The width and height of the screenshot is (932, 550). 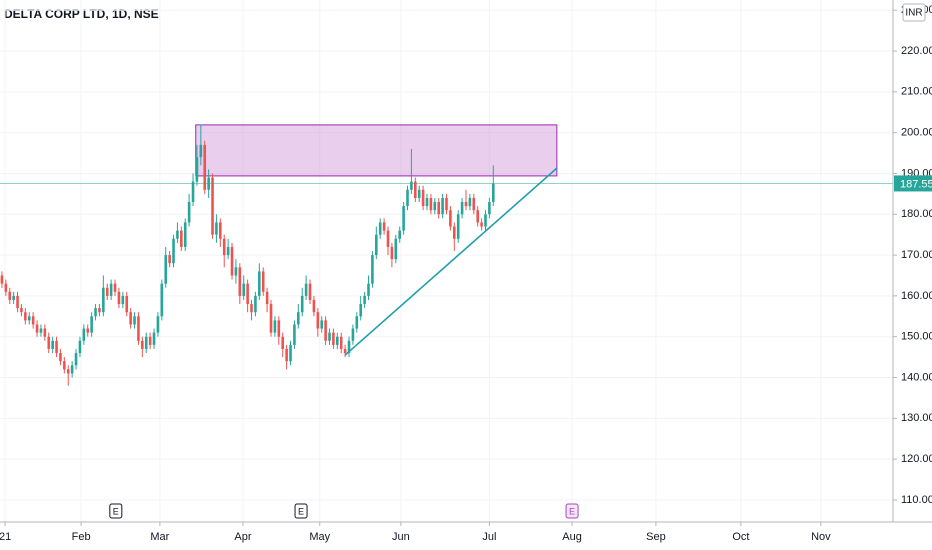 What do you see at coordinates (916, 418) in the screenshot?
I see `y-tick-label: 130.00` at bounding box center [916, 418].